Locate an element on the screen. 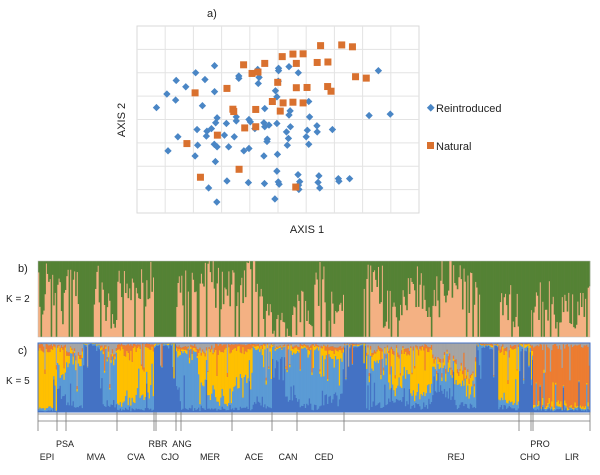 This screenshot has width=600, height=475. population-label-mva: MVA is located at coordinates (96, 457).